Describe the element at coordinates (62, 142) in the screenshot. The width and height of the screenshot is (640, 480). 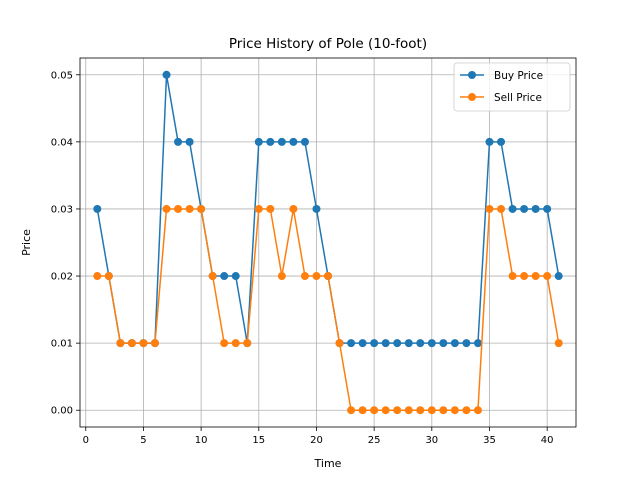
I see `y-tick-label: 0.04` at that location.